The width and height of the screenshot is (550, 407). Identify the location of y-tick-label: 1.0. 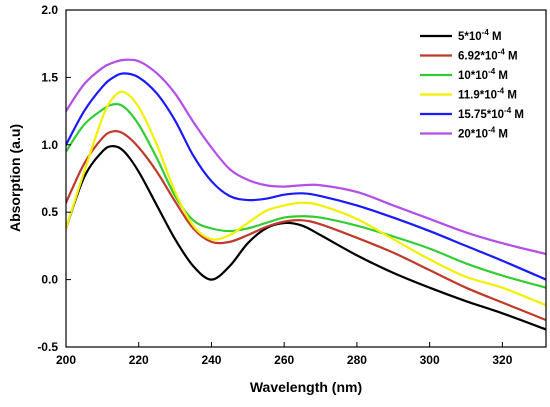
(49, 145).